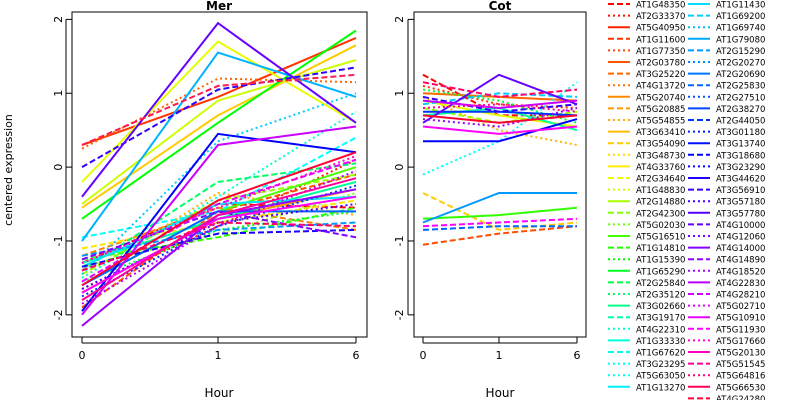 This screenshot has height=400, width=800. What do you see at coordinates (740, 156) in the screenshot?
I see `legend-label: AT3G18680` at bounding box center [740, 156].